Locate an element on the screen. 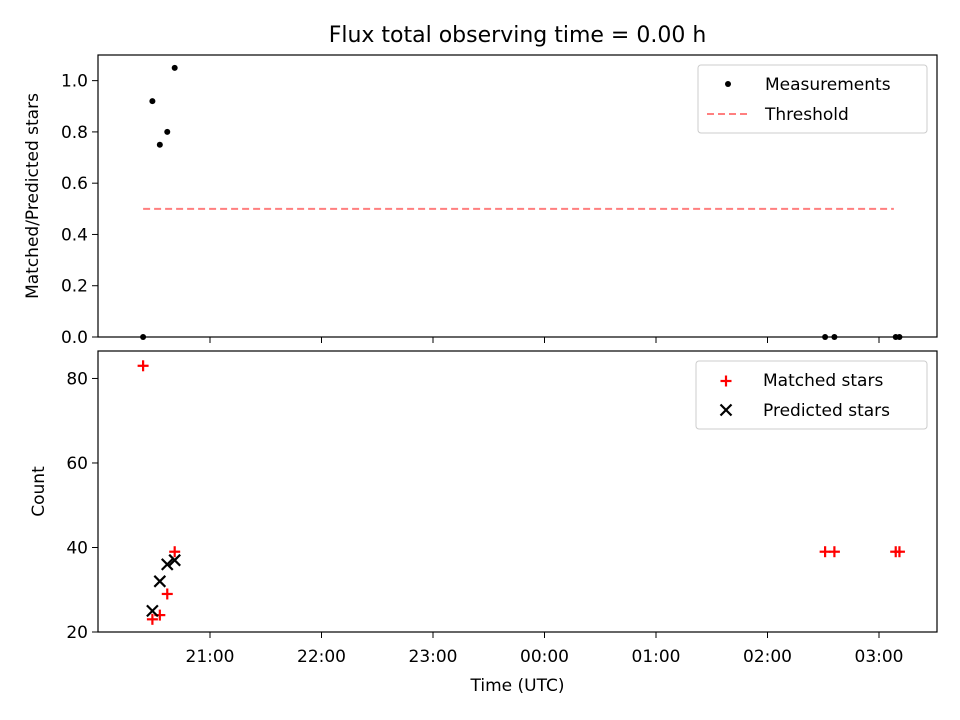 The width and height of the screenshot is (960, 720). bottom-x-tick-label: 00:00 is located at coordinates (544, 657).